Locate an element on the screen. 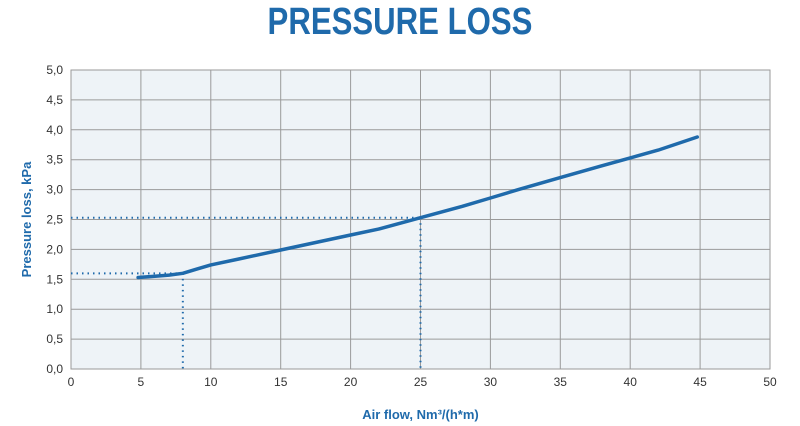 The width and height of the screenshot is (800, 426). x-tick-label: 35 is located at coordinates (561, 382).